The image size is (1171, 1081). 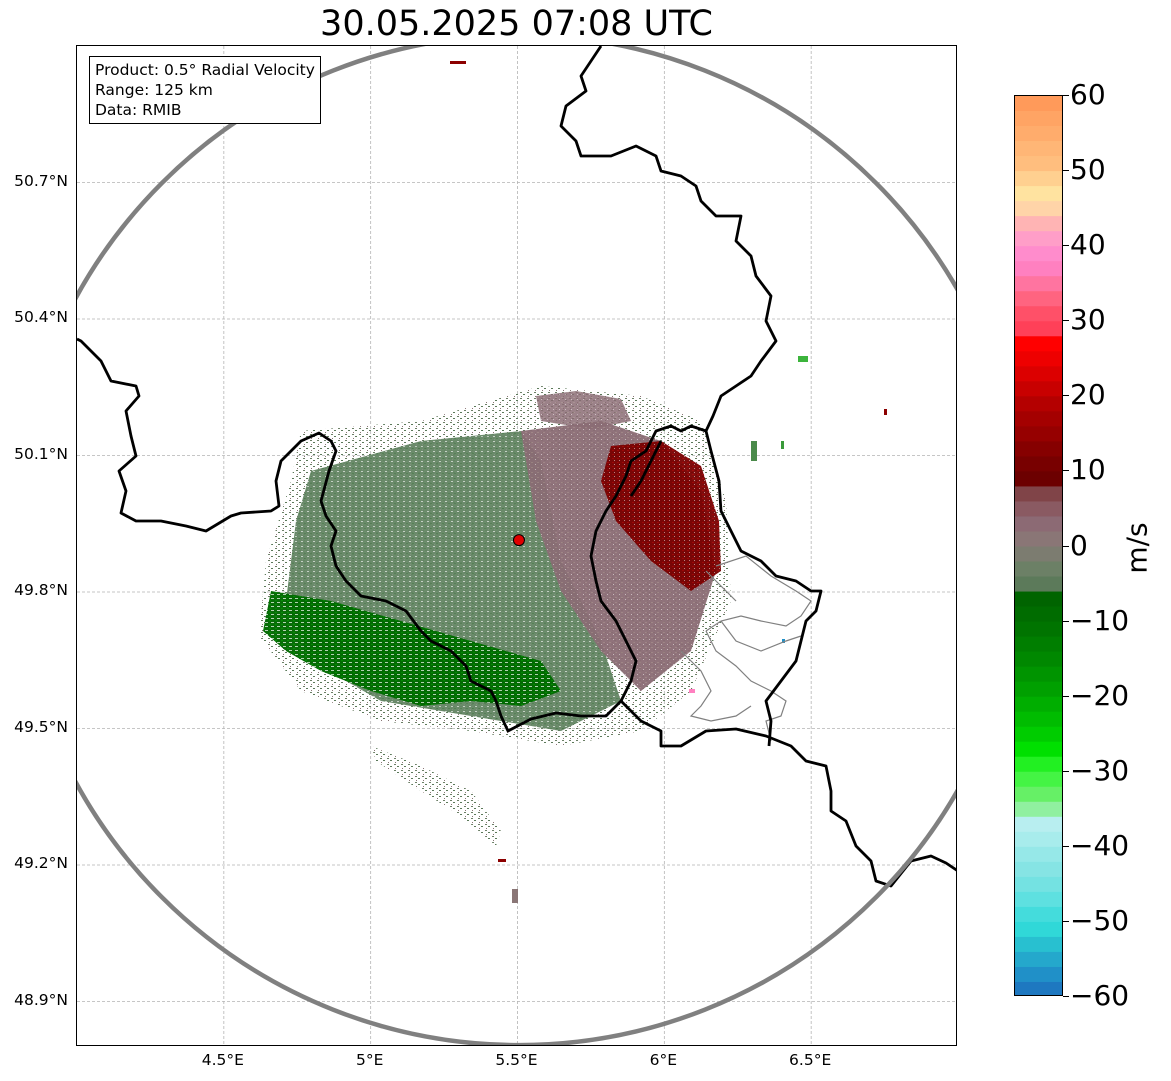 I want to click on info-data-source: Data: RMIB, so click(x=138, y=110).